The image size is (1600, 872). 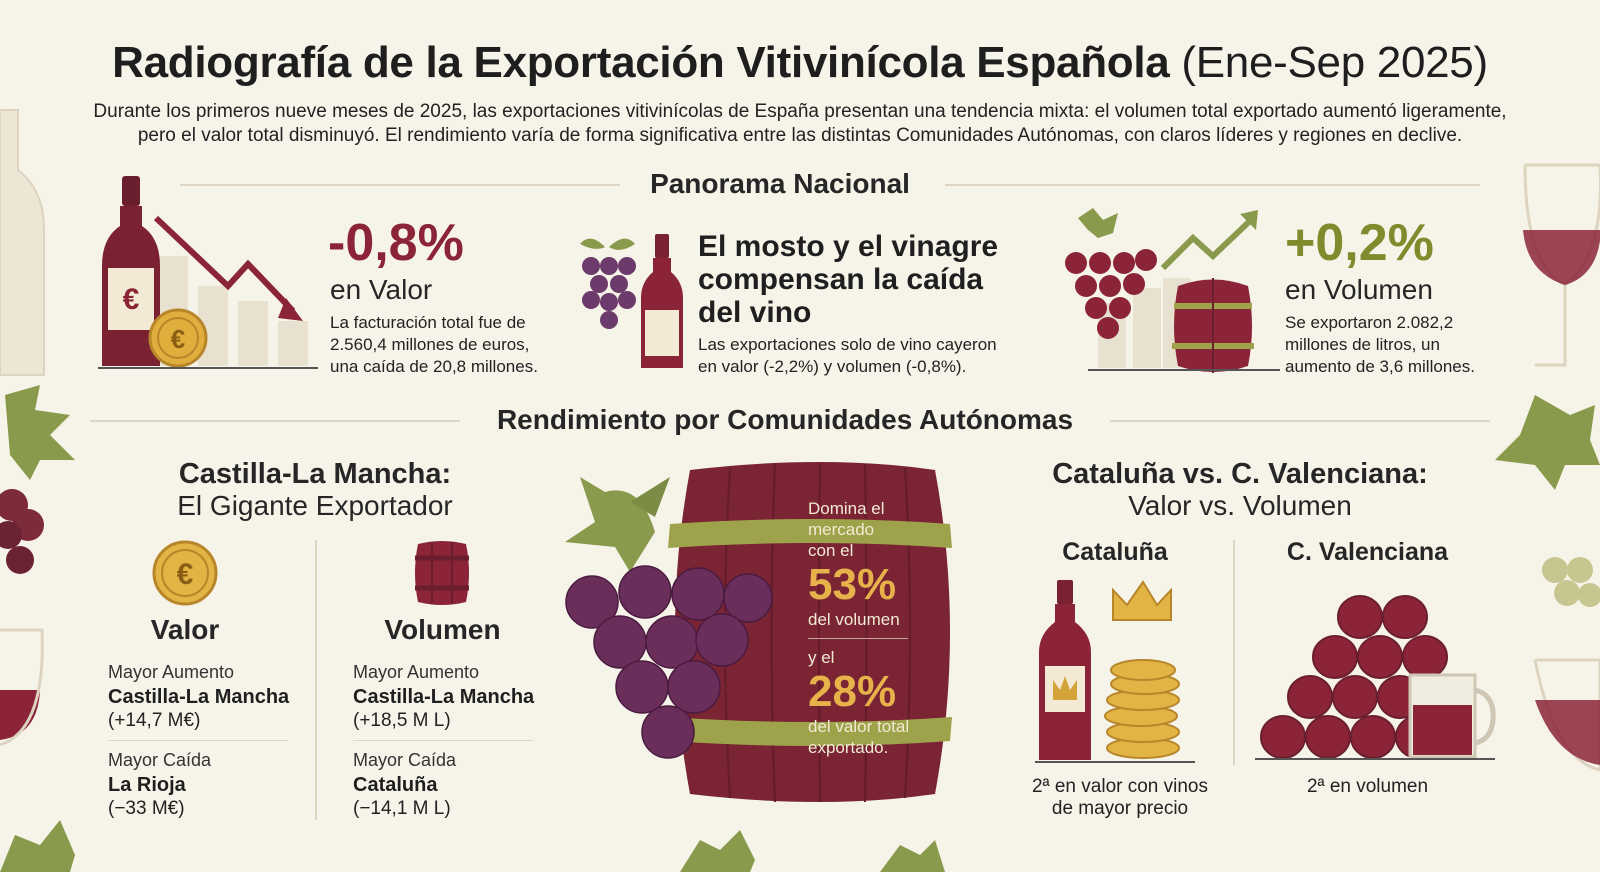 I want to click on barrel-line-4: del volumen, so click(x=854, y=619).